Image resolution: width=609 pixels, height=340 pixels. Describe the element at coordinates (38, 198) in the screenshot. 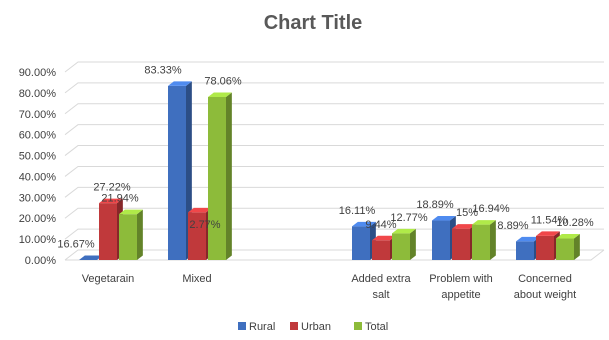

I see `y-tick-label: 30.00%` at that location.